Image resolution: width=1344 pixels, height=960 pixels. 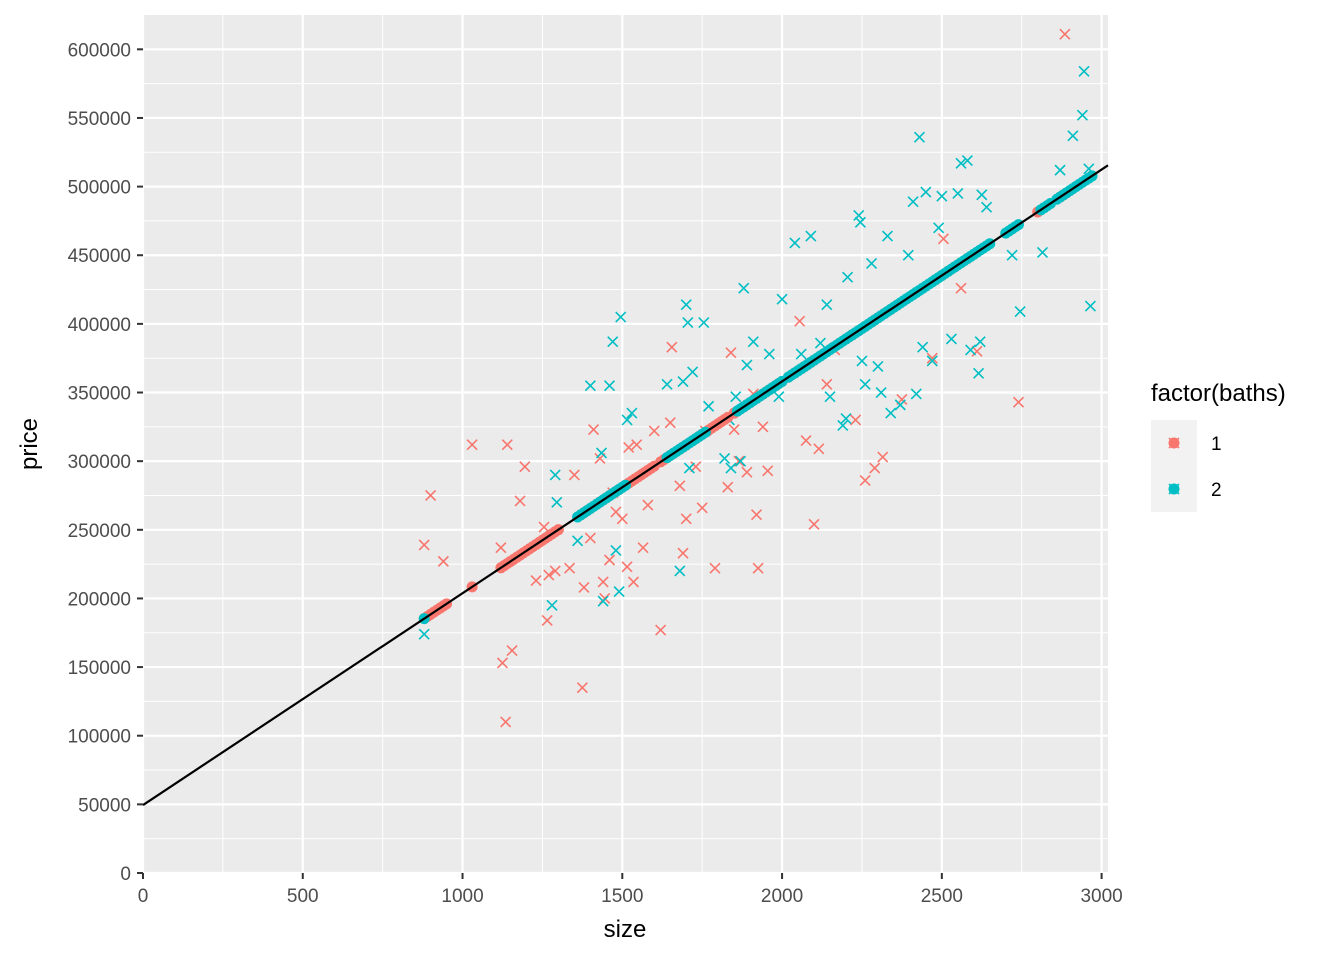 I want to click on y-tick-label: 50000, so click(x=104, y=805).